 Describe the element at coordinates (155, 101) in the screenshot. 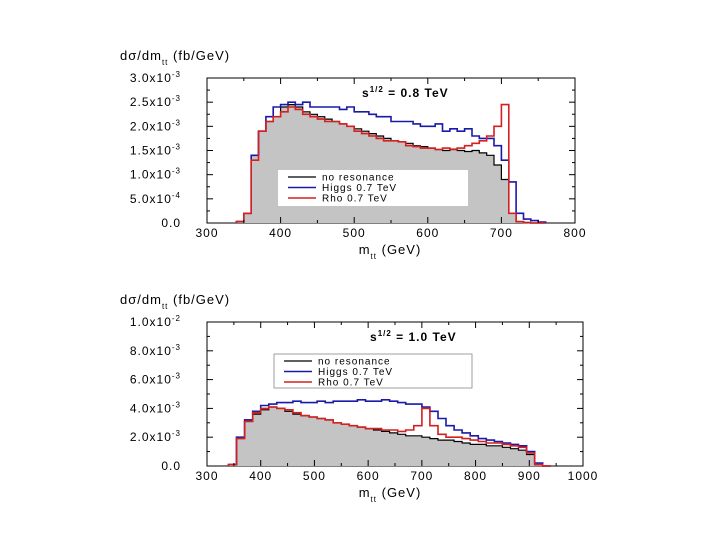

I see `y-tick-label: 2.5x10⁻³` at that location.